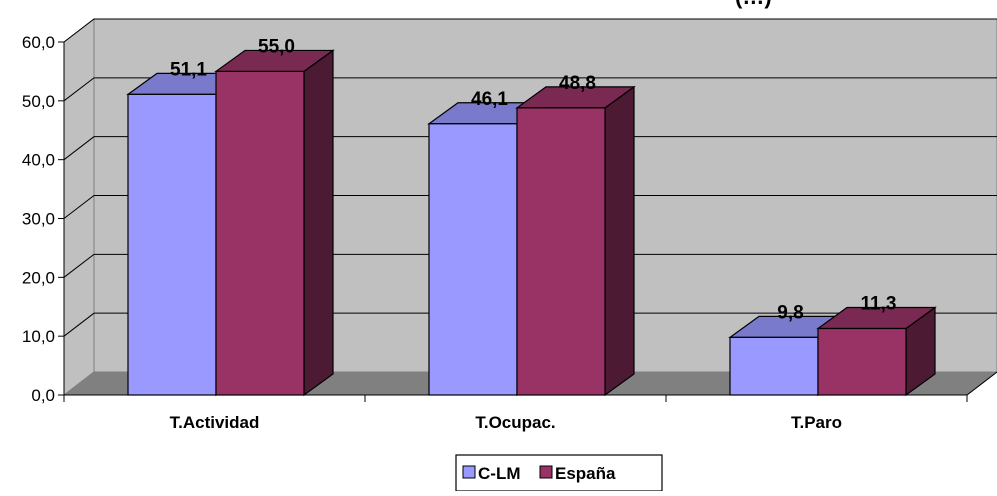 The height and width of the screenshot is (496, 997). Describe the element at coordinates (188, 69) in the screenshot. I see `data-label: 51,1` at that location.